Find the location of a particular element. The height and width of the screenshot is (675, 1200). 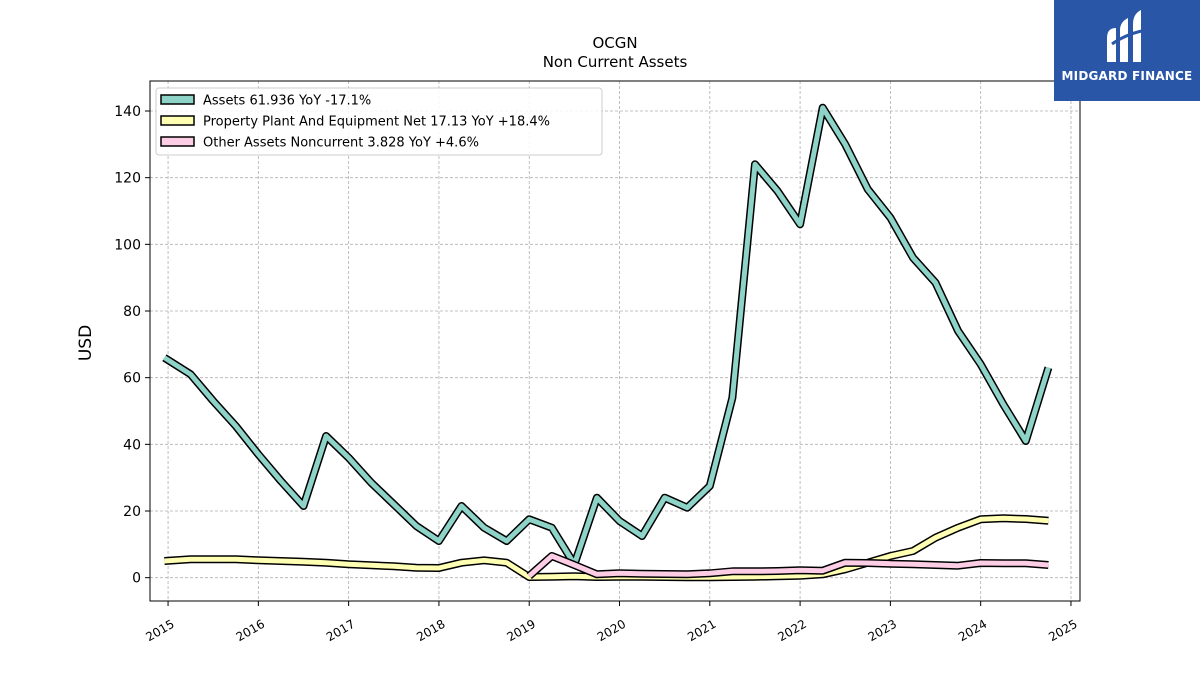

x-tick-label: 2018 is located at coordinates (430, 630).